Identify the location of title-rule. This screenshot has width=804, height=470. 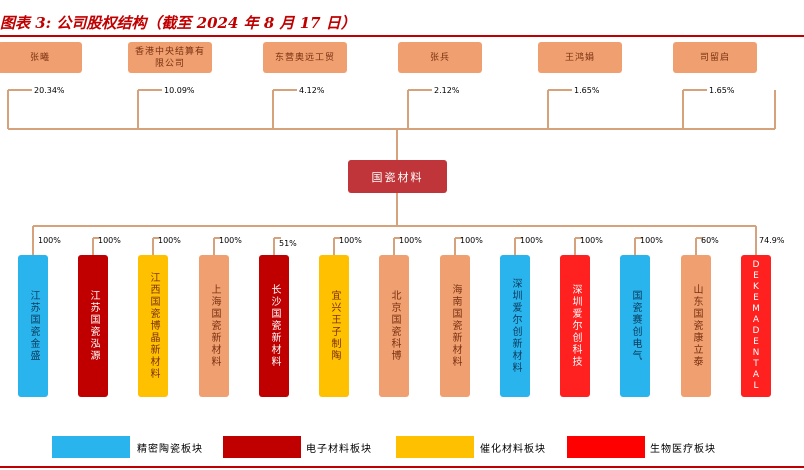
(402, 36).